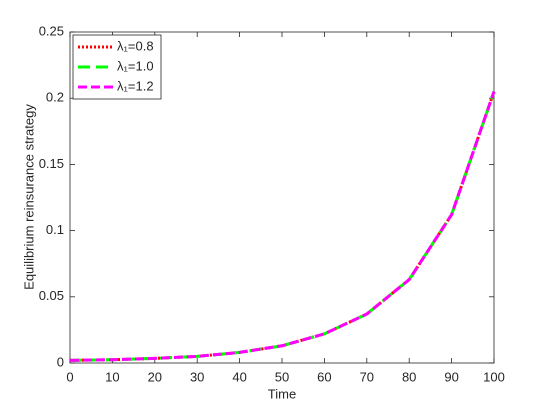  I want to click on y-tick-label: 0.15, so click(51, 163).